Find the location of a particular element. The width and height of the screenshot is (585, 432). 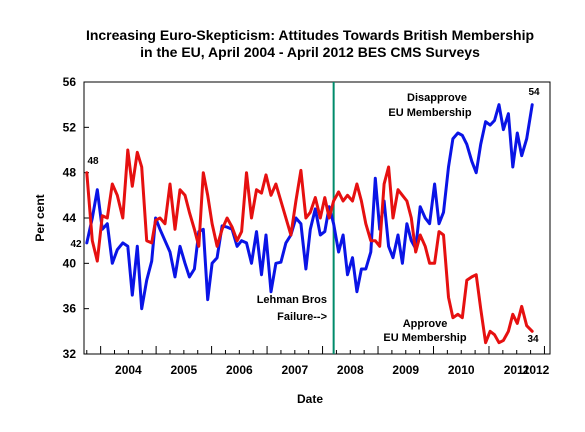

y-tick-label: 40 is located at coordinates (70, 263).